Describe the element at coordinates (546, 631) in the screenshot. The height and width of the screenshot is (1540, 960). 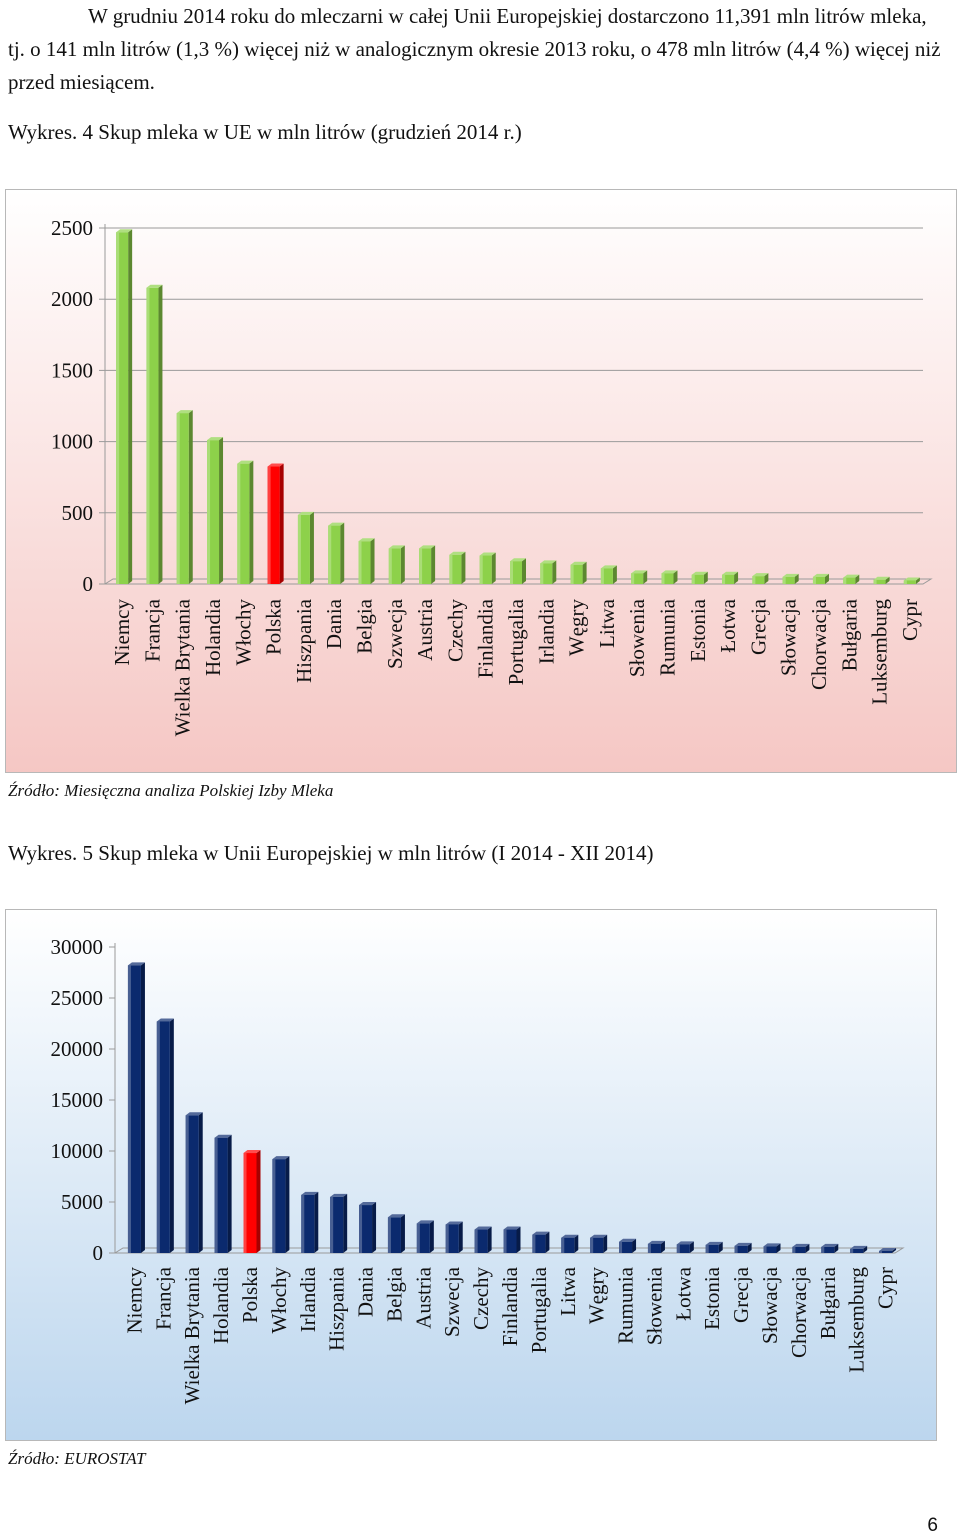
I see `chart1-category-label: Irlandia` at that location.